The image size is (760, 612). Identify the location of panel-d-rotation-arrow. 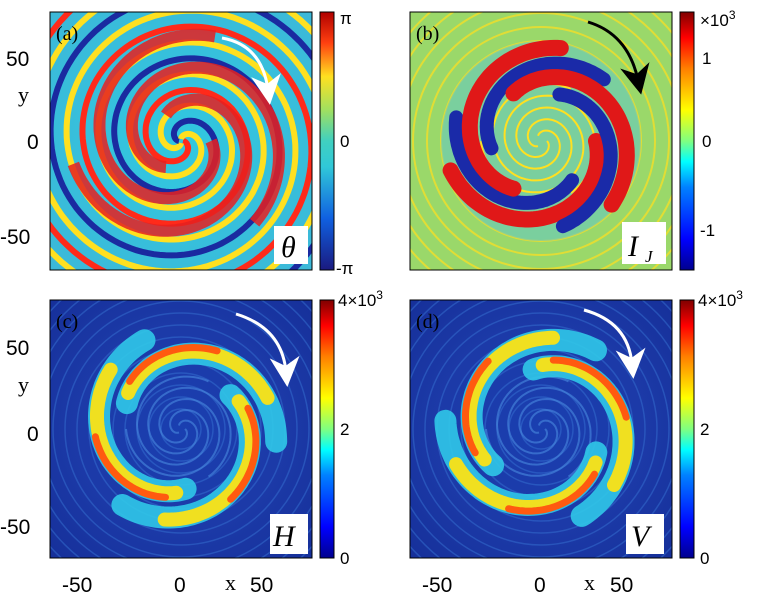
(614, 343).